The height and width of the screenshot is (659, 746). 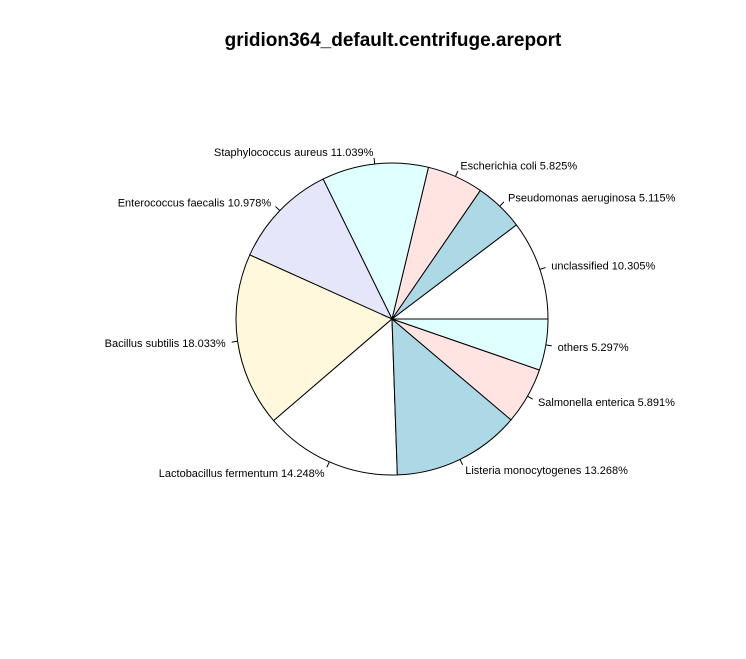 I want to click on slice-label: Pseudomonas aeruginosa 5.115%, so click(x=592, y=199).